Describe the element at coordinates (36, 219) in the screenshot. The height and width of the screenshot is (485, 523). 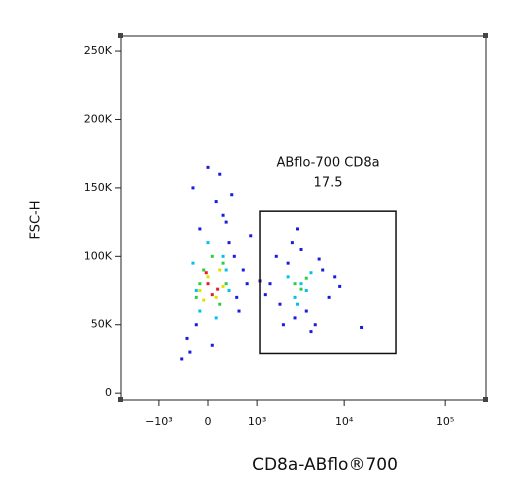
I see `y-axis-title: FSC-H` at that location.